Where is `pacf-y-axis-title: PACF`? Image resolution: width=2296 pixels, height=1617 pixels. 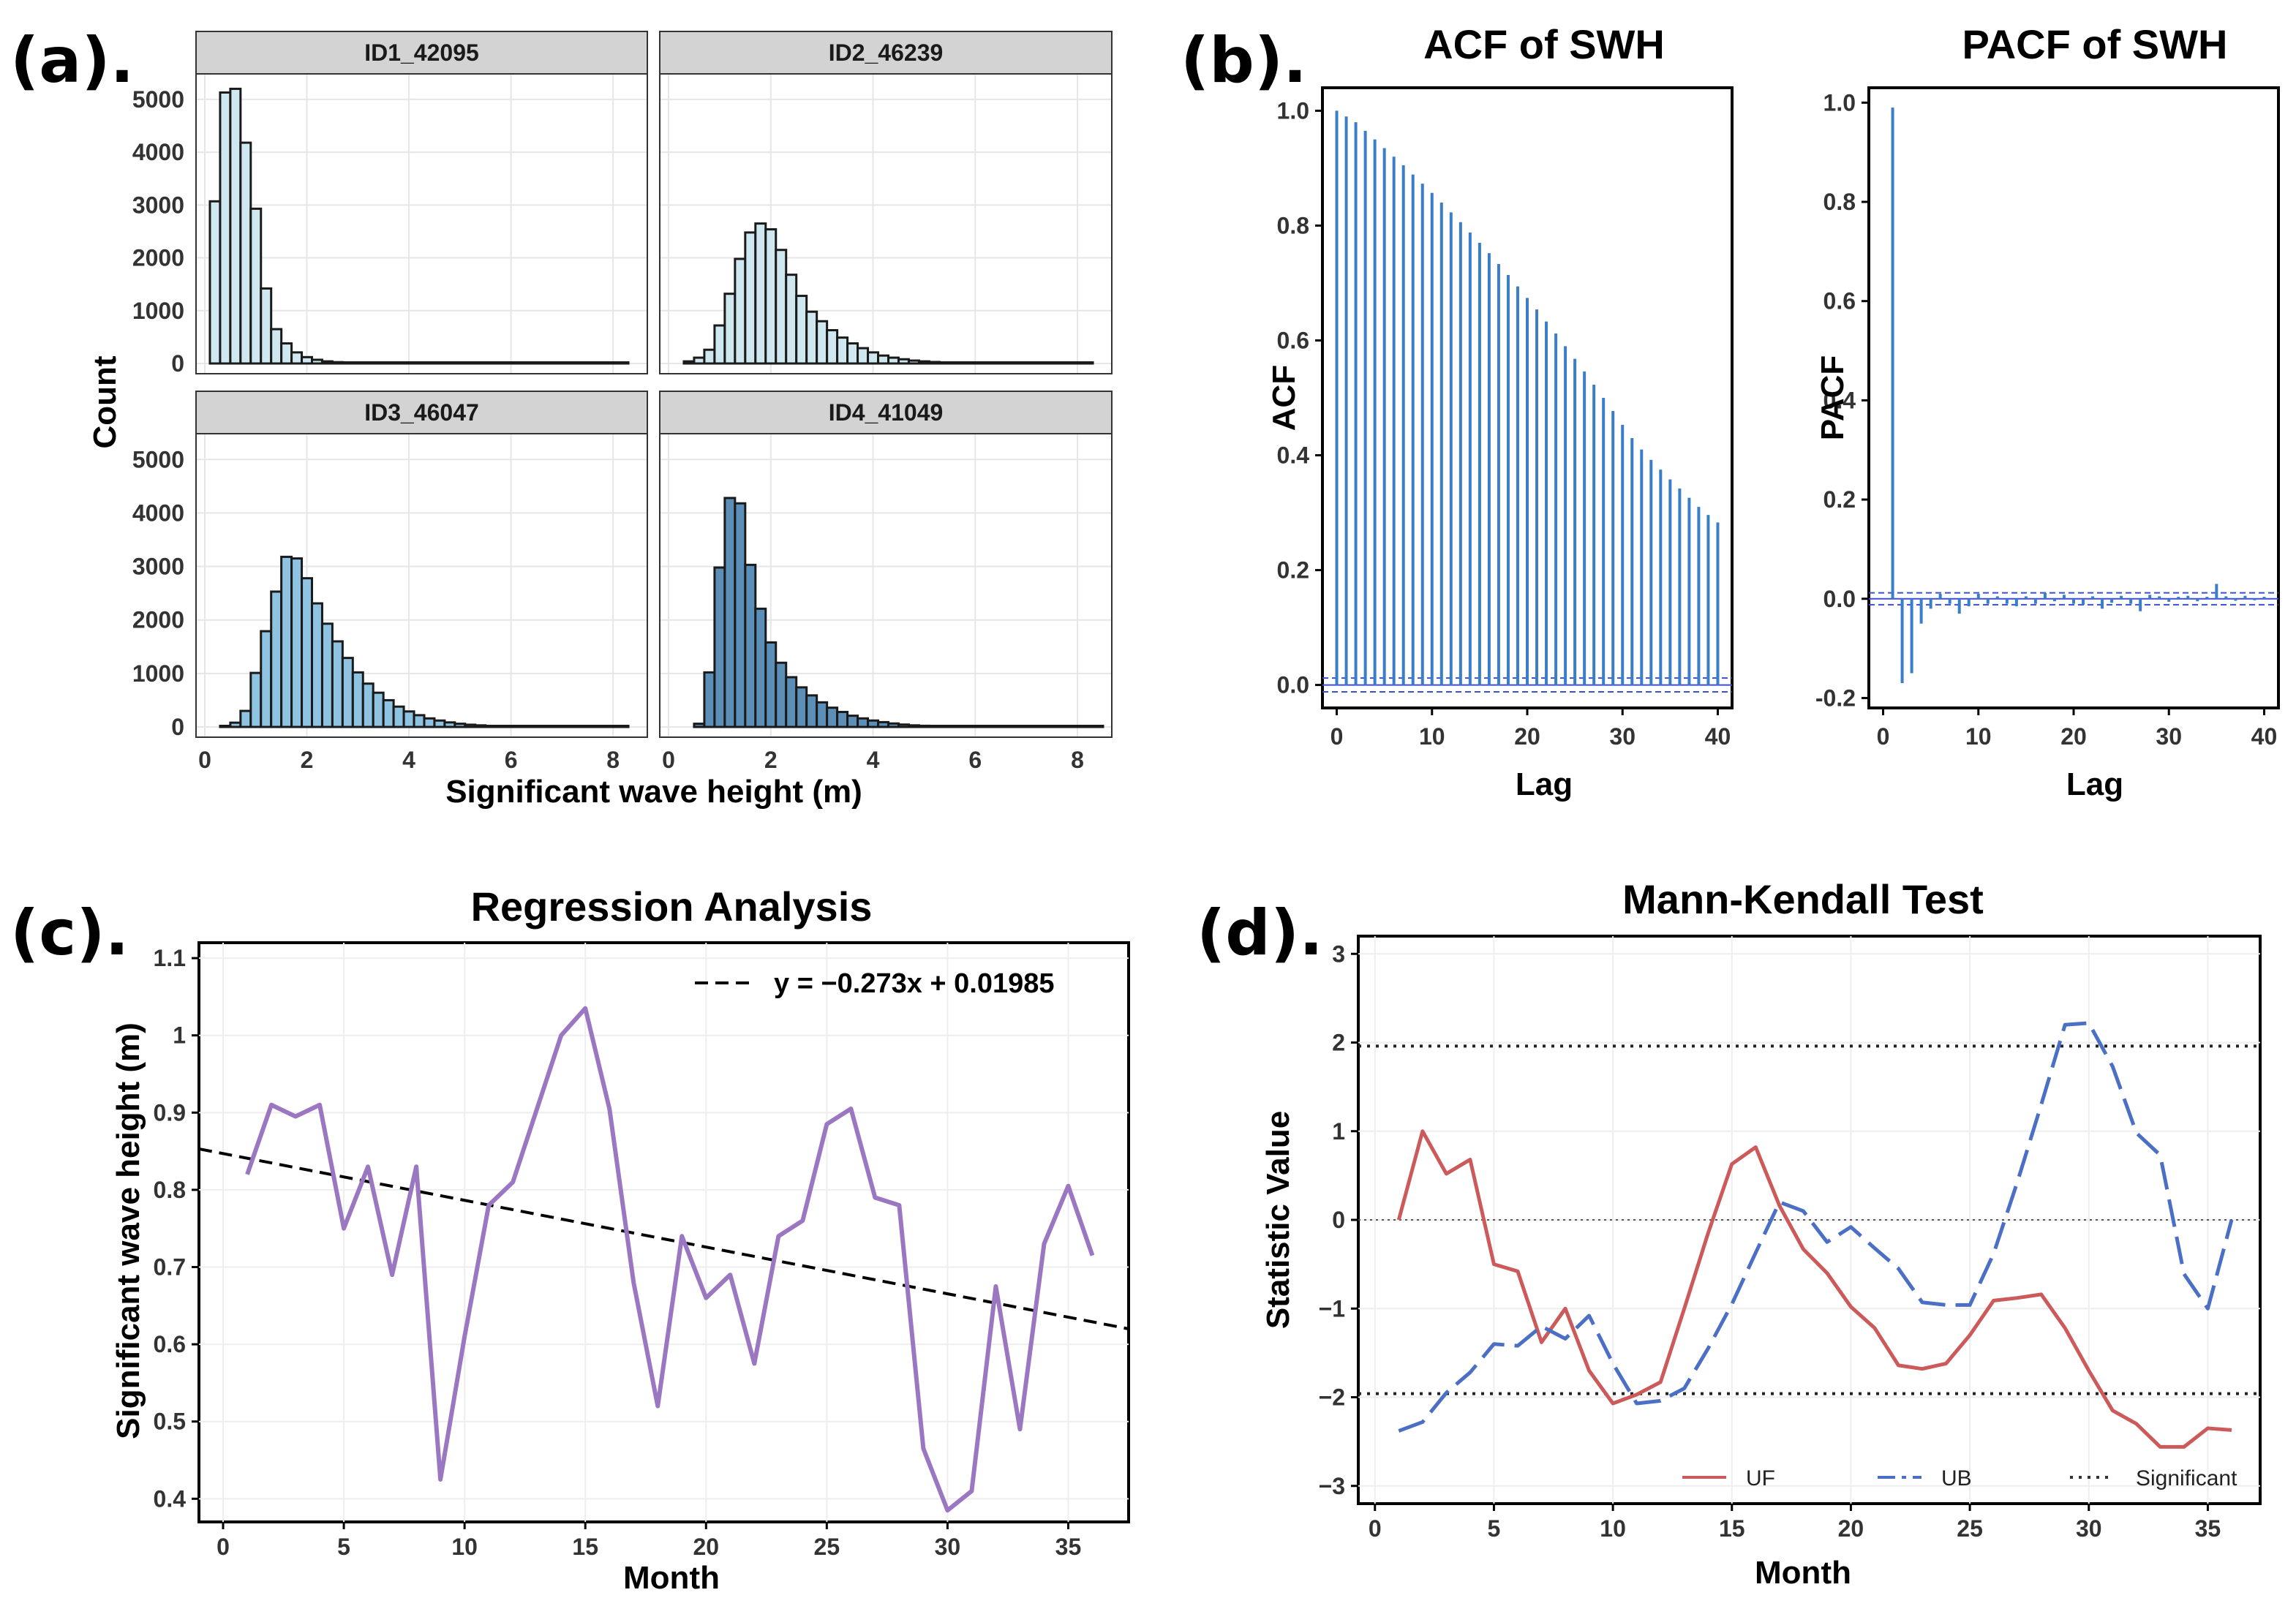
pacf-y-axis-title: PACF is located at coordinates (1833, 398).